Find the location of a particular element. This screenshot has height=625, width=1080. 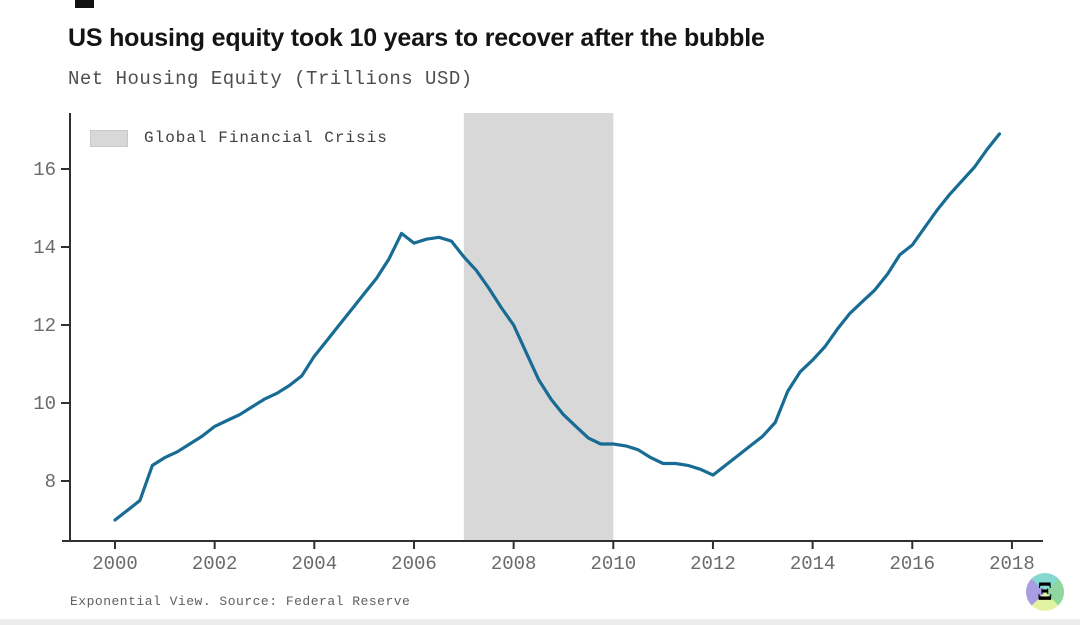

x-tick-label: 2010 is located at coordinates (613, 564).